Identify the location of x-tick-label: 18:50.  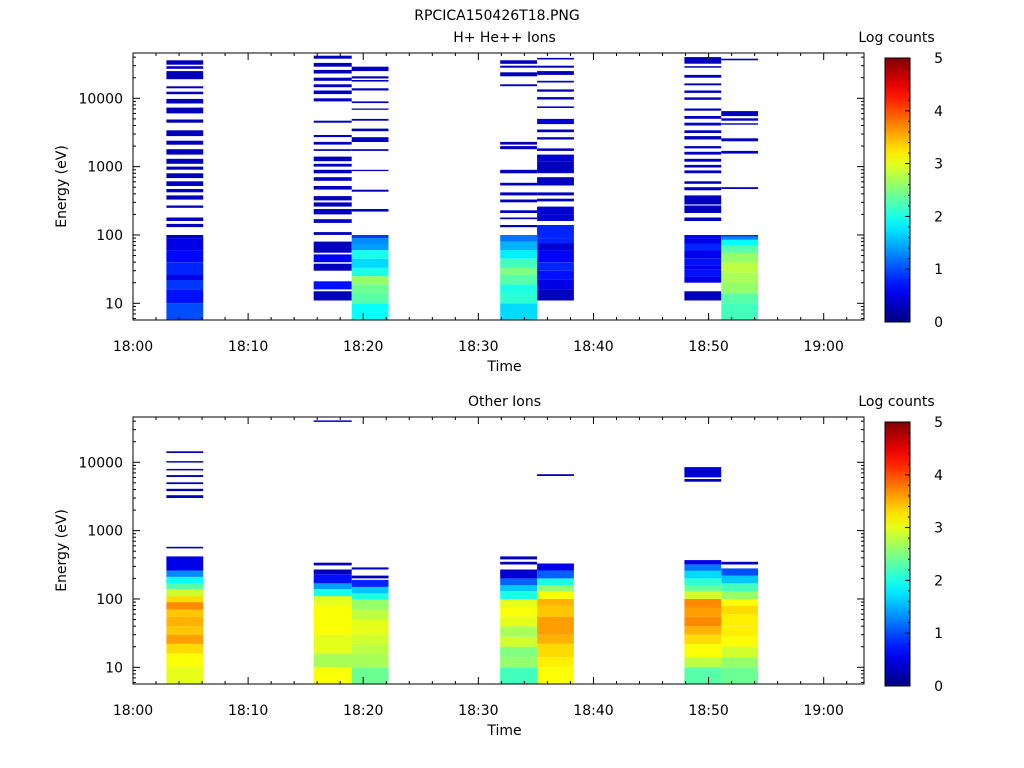
(708, 347).